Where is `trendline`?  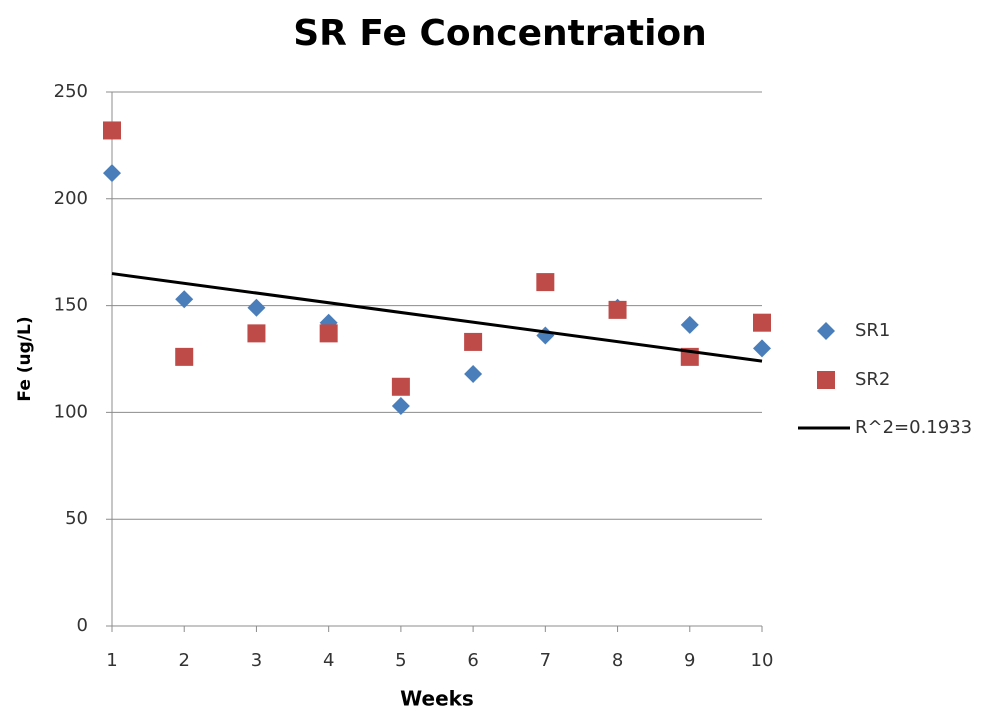 trendline is located at coordinates (437, 317).